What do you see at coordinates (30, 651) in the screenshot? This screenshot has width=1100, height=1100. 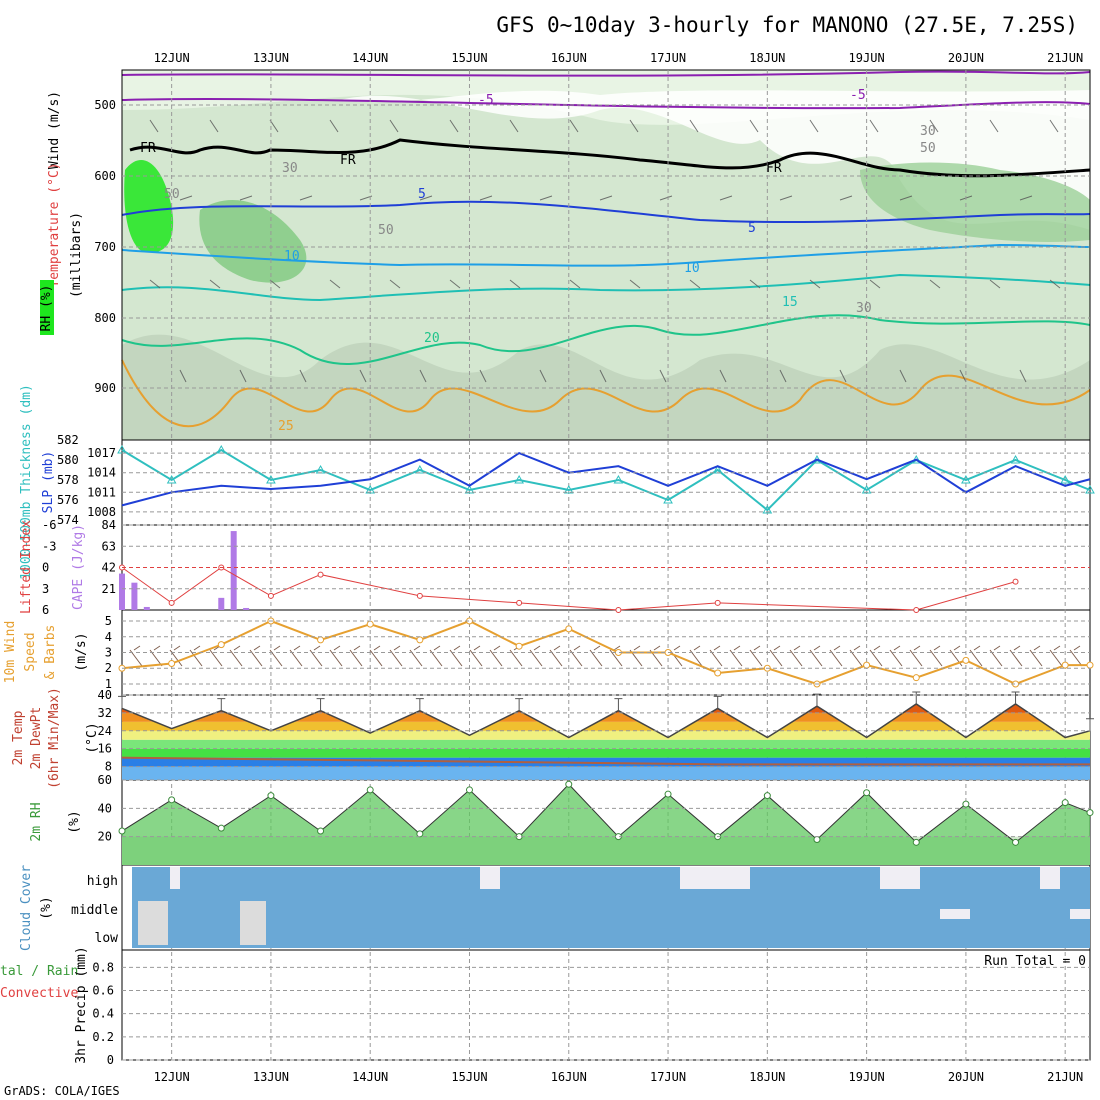 I see `wind-axis-label: Speed` at bounding box center [30, 651].